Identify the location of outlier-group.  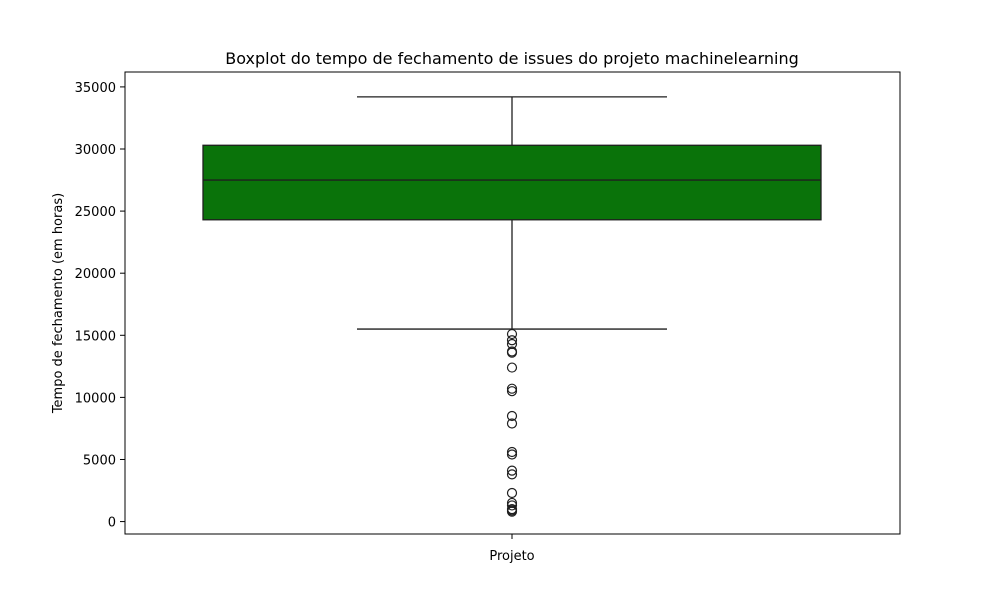
(512, 422).